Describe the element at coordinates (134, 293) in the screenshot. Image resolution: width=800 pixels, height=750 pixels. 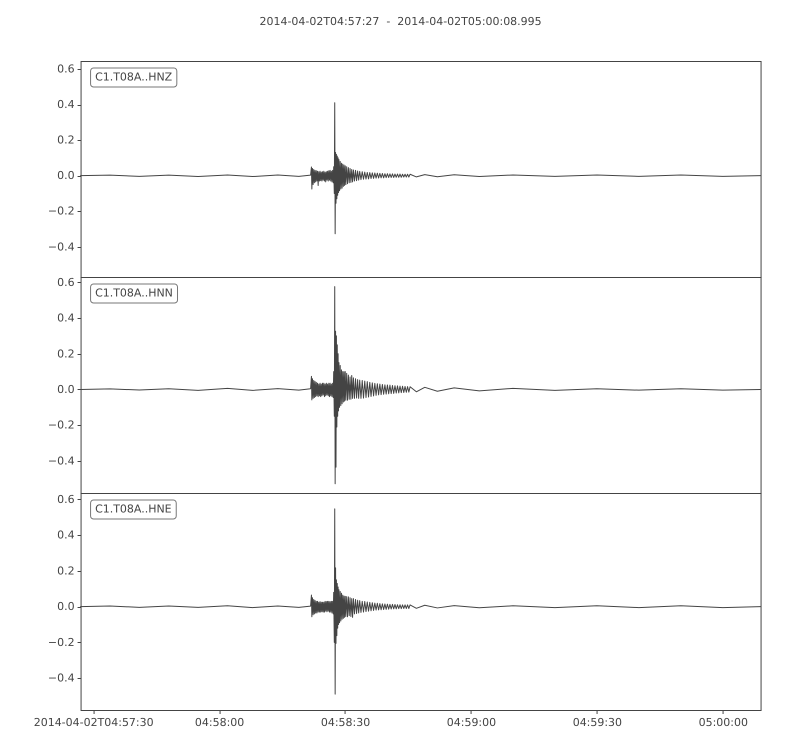
I see `annotation: C1.T08A..HNN` at that location.